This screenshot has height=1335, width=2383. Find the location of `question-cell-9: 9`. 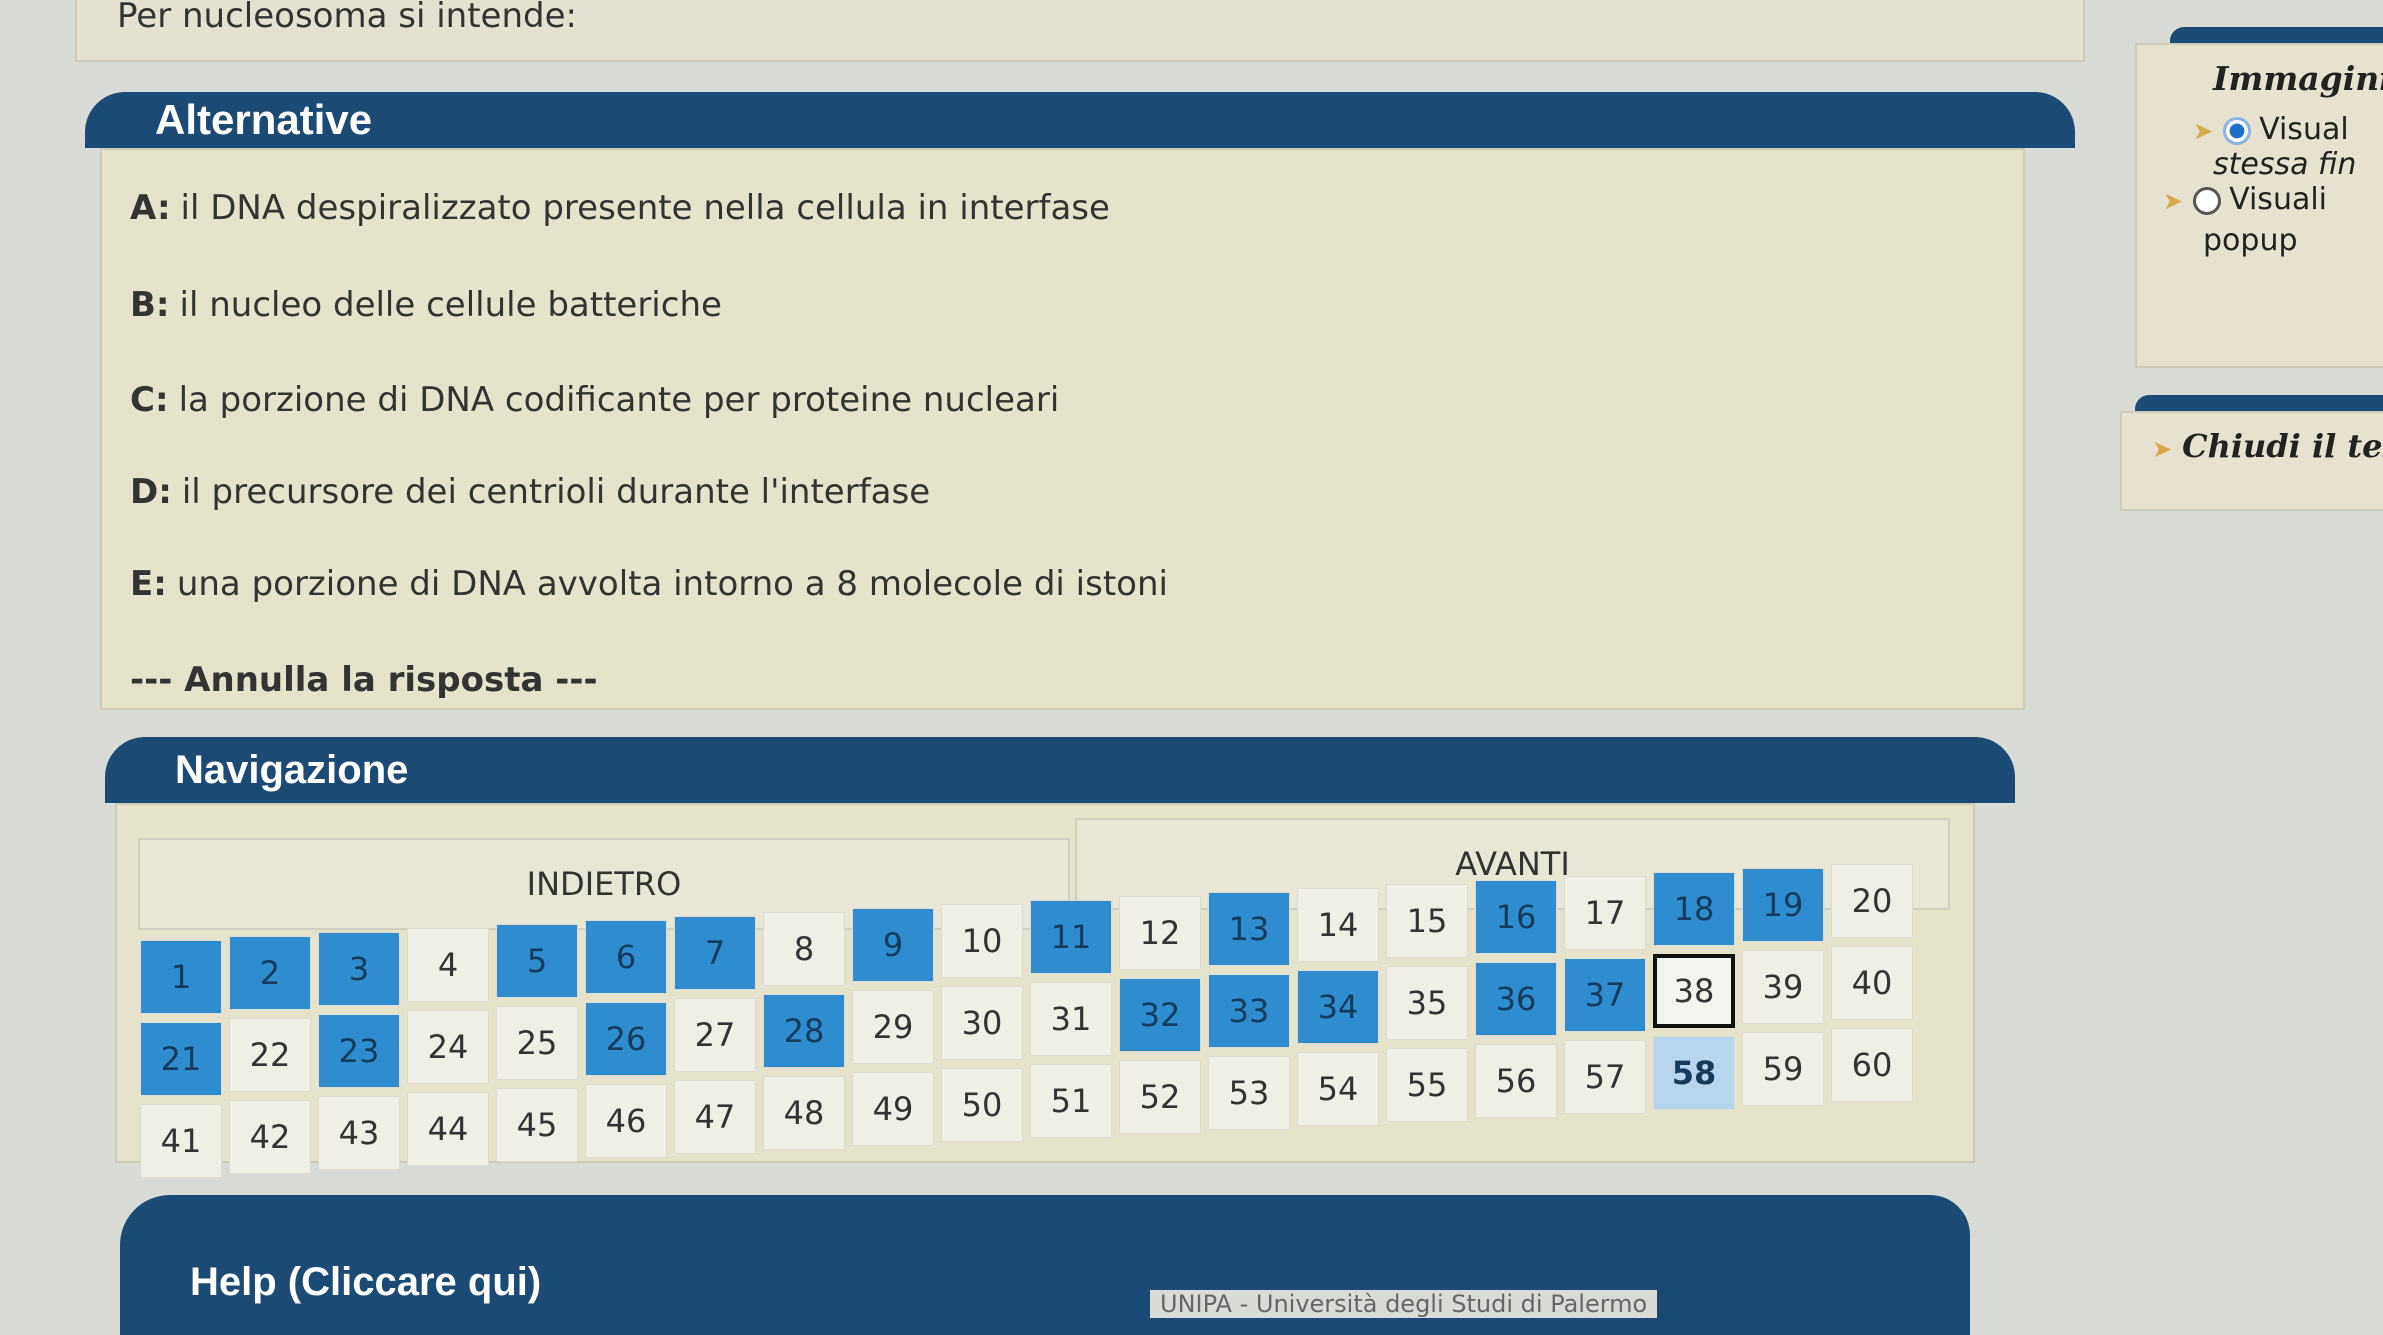

question-cell-9: 9 is located at coordinates (893, 945).